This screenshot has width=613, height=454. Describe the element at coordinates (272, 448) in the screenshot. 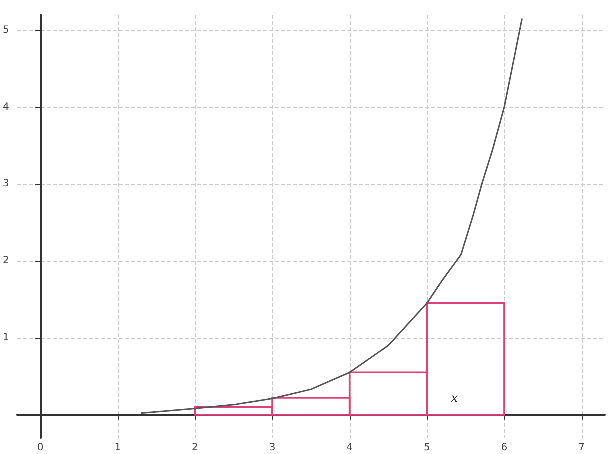

I see `x-tick-label: 3` at that location.